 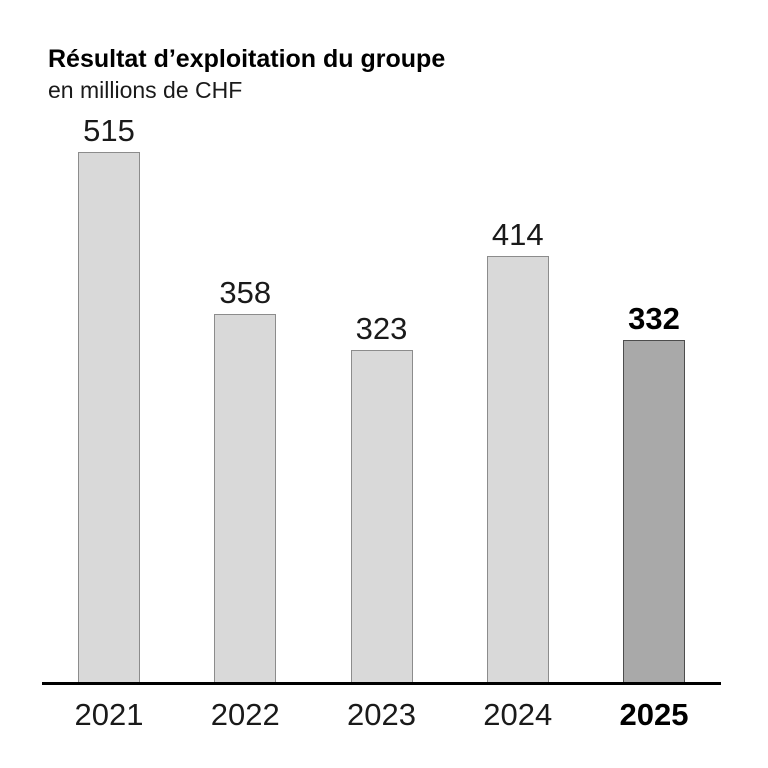 I want to click on x-tick-label: 2024, so click(x=518, y=714).